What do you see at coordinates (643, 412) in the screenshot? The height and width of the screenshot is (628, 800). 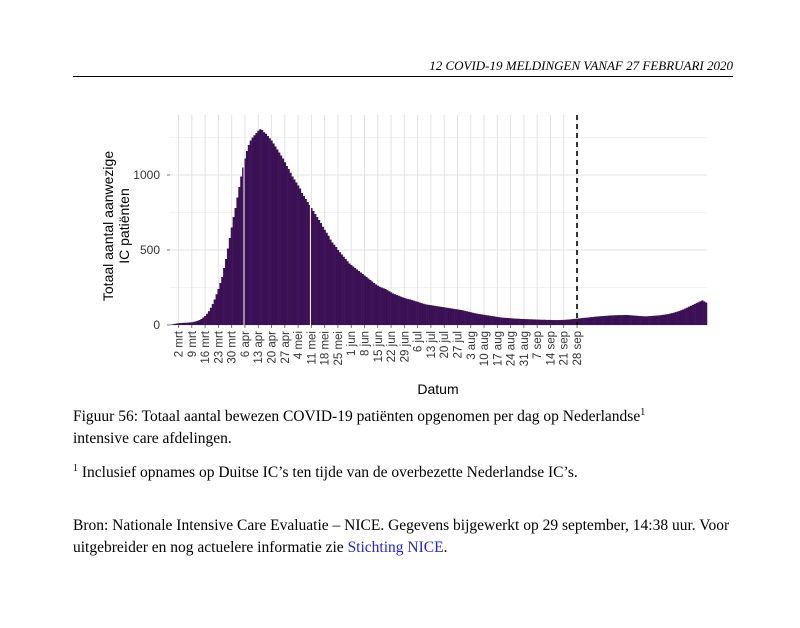 I see `figure-caption-footnote-mark: 1` at bounding box center [643, 412].